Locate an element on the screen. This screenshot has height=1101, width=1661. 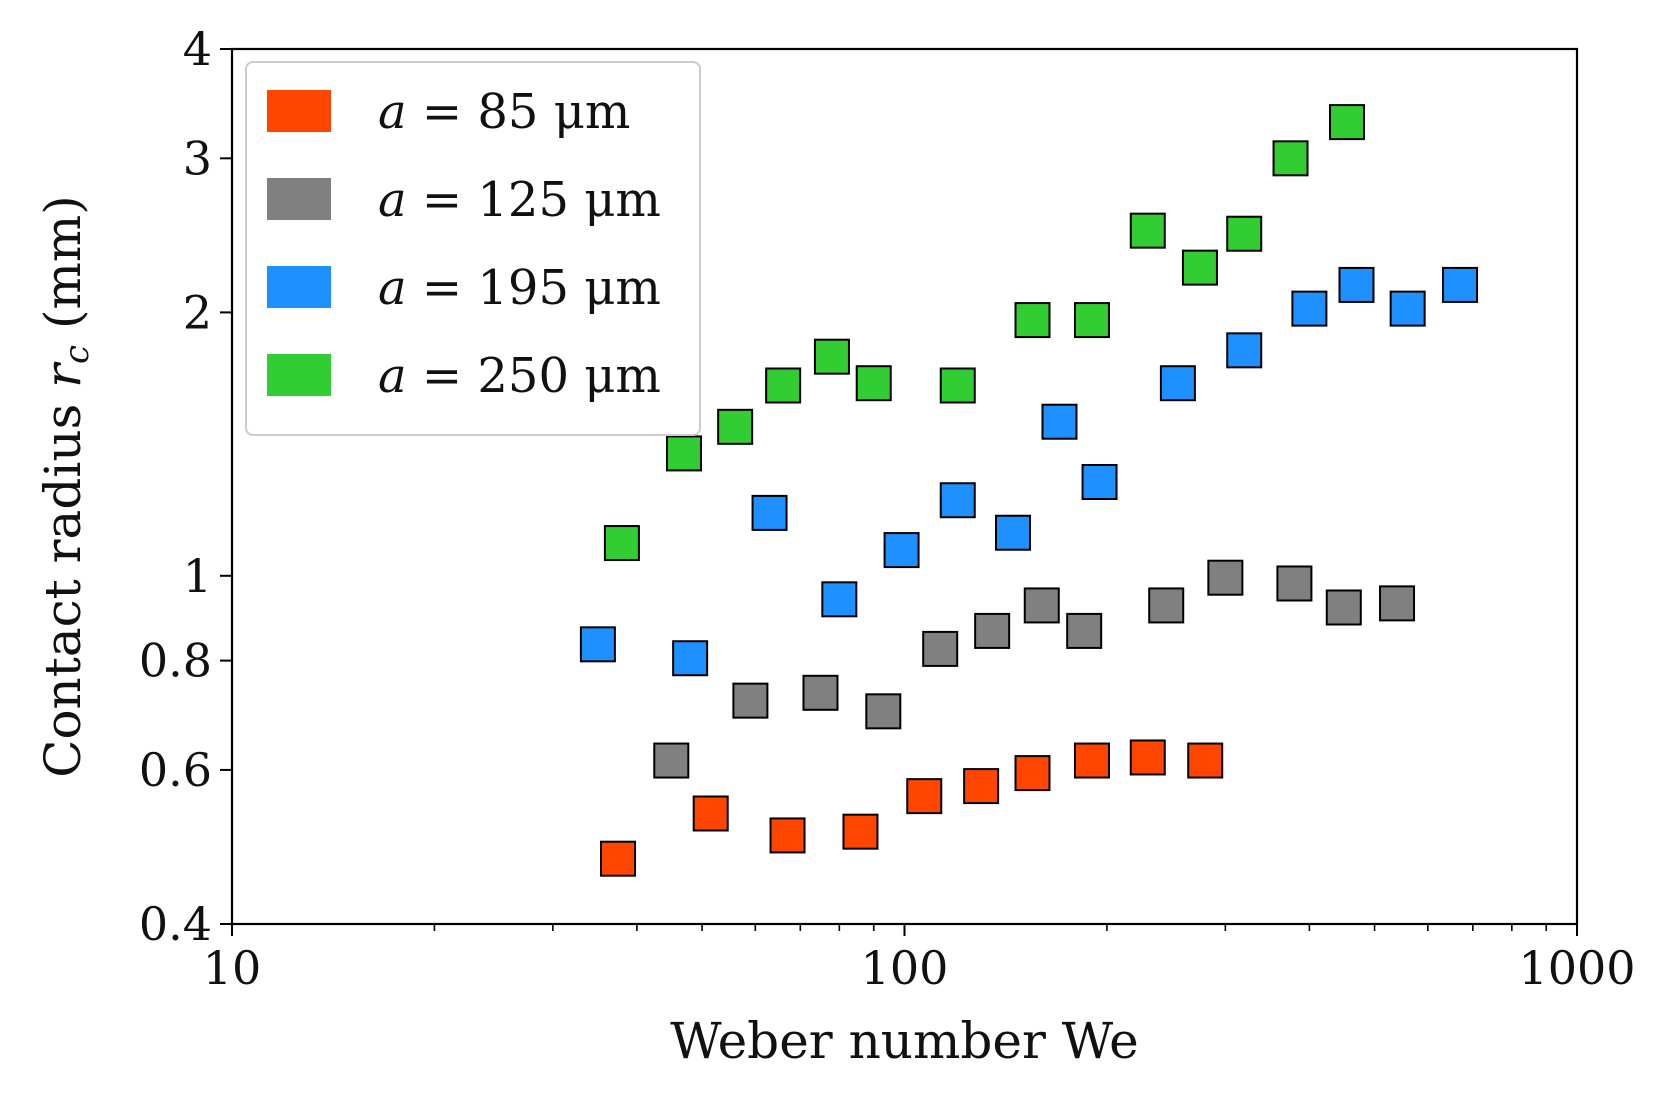
legend: a = 85 μm a = 125 μm a = 195 μm a = 250 μm is located at coordinates (473, 248).